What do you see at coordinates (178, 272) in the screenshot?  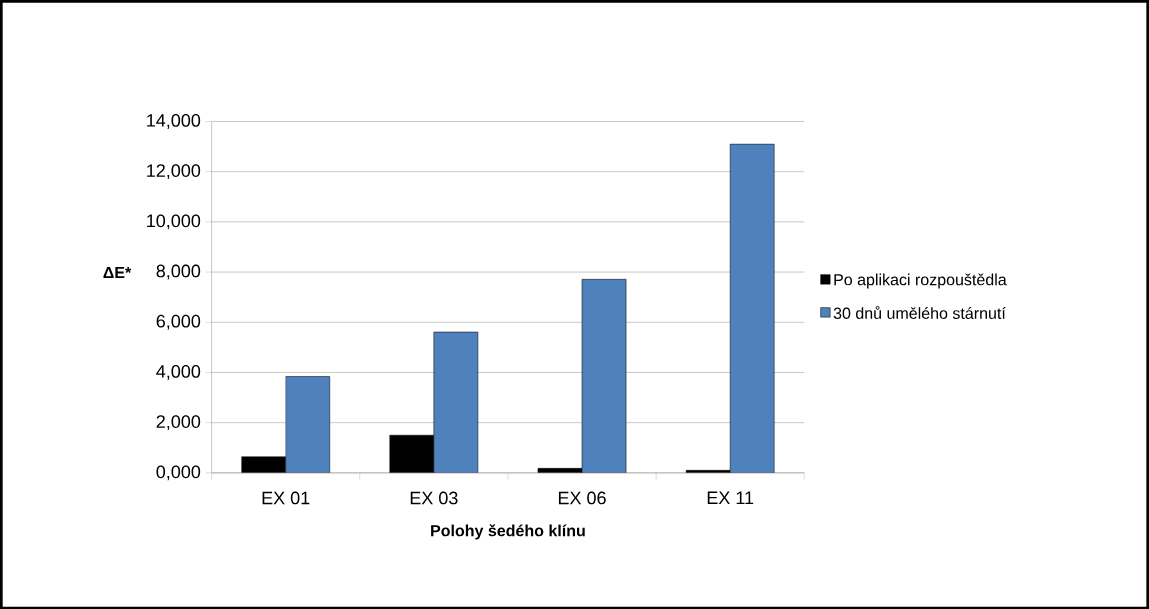 I see `y-tick-label: 8,000` at bounding box center [178, 272].